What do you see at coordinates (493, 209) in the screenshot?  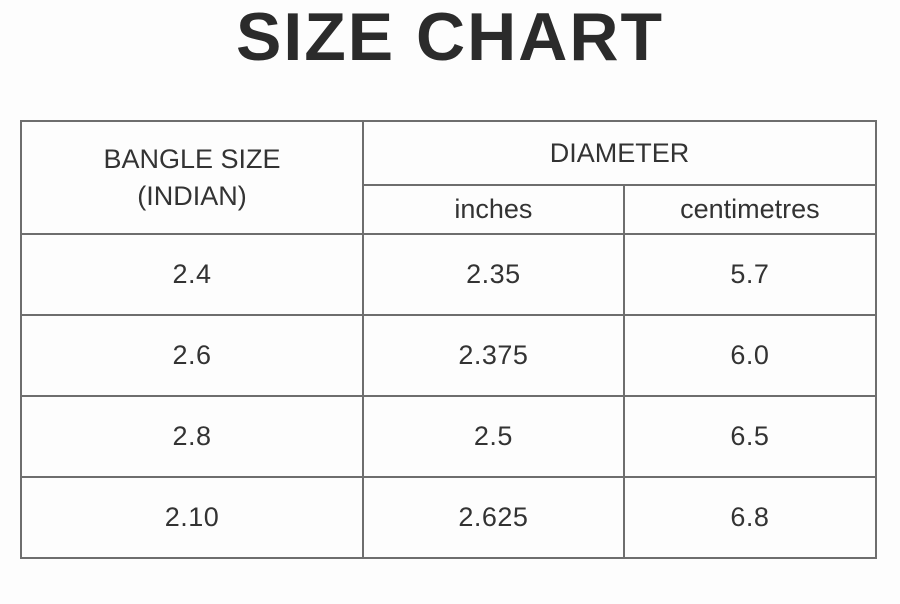 I see `inches-header-cell: inches` at bounding box center [493, 209].